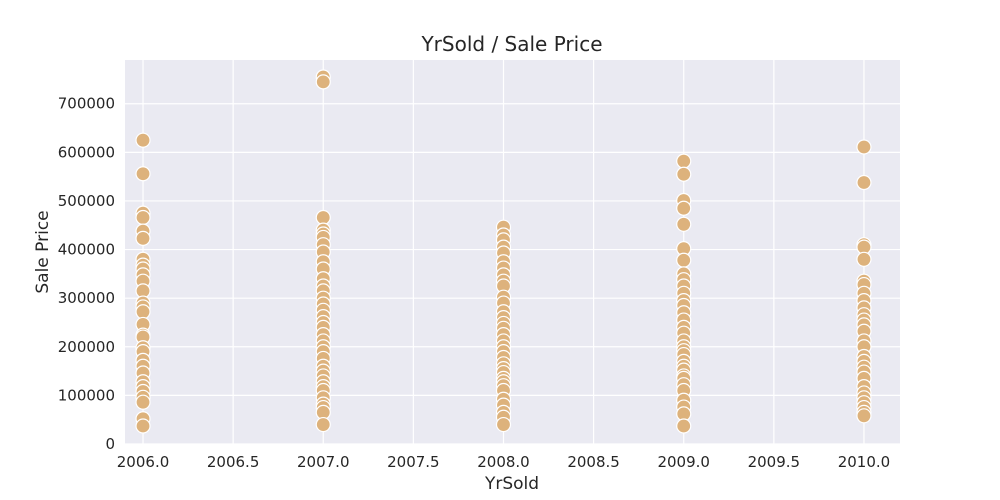 This screenshot has width=1000, height=500. I want to click on y-tick-label: 500000, so click(86, 201).